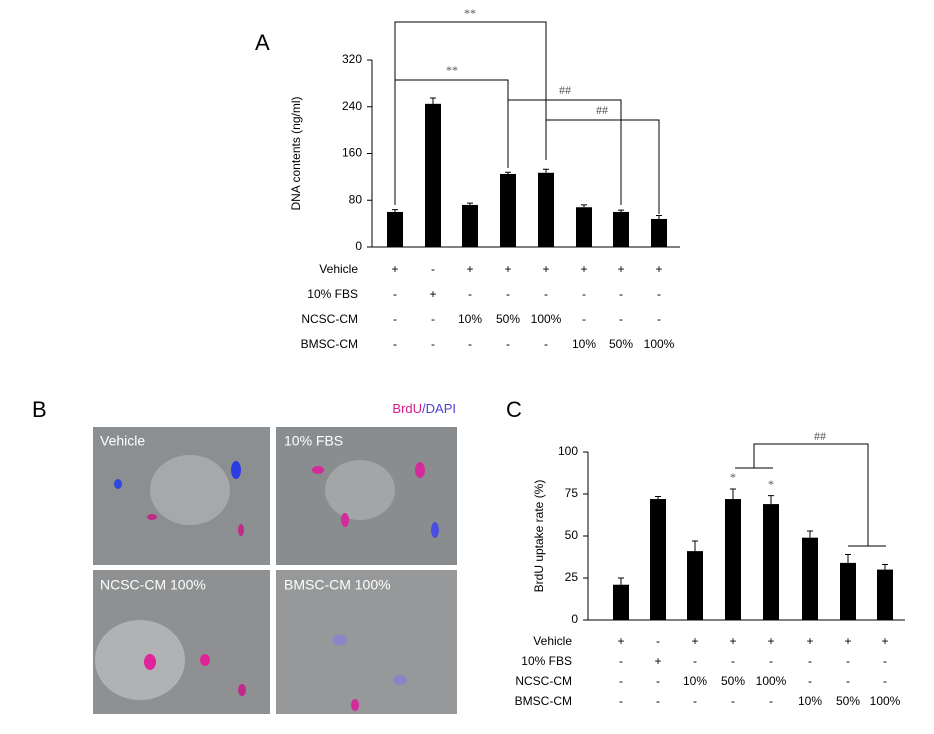 The width and height of the screenshot is (934, 734). Describe the element at coordinates (564, 152) in the screenshot. I see `significance-bracket` at that location.